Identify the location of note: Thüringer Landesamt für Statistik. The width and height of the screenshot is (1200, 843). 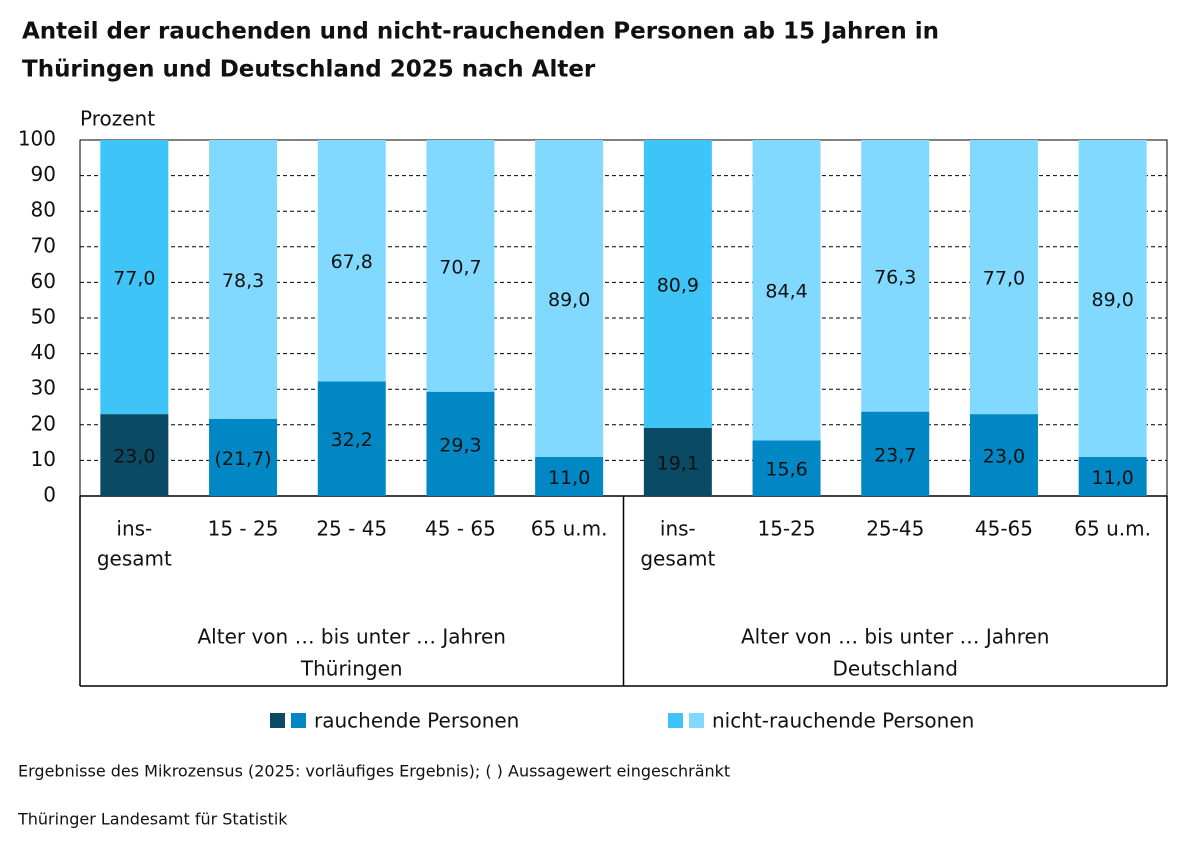
(152, 819).